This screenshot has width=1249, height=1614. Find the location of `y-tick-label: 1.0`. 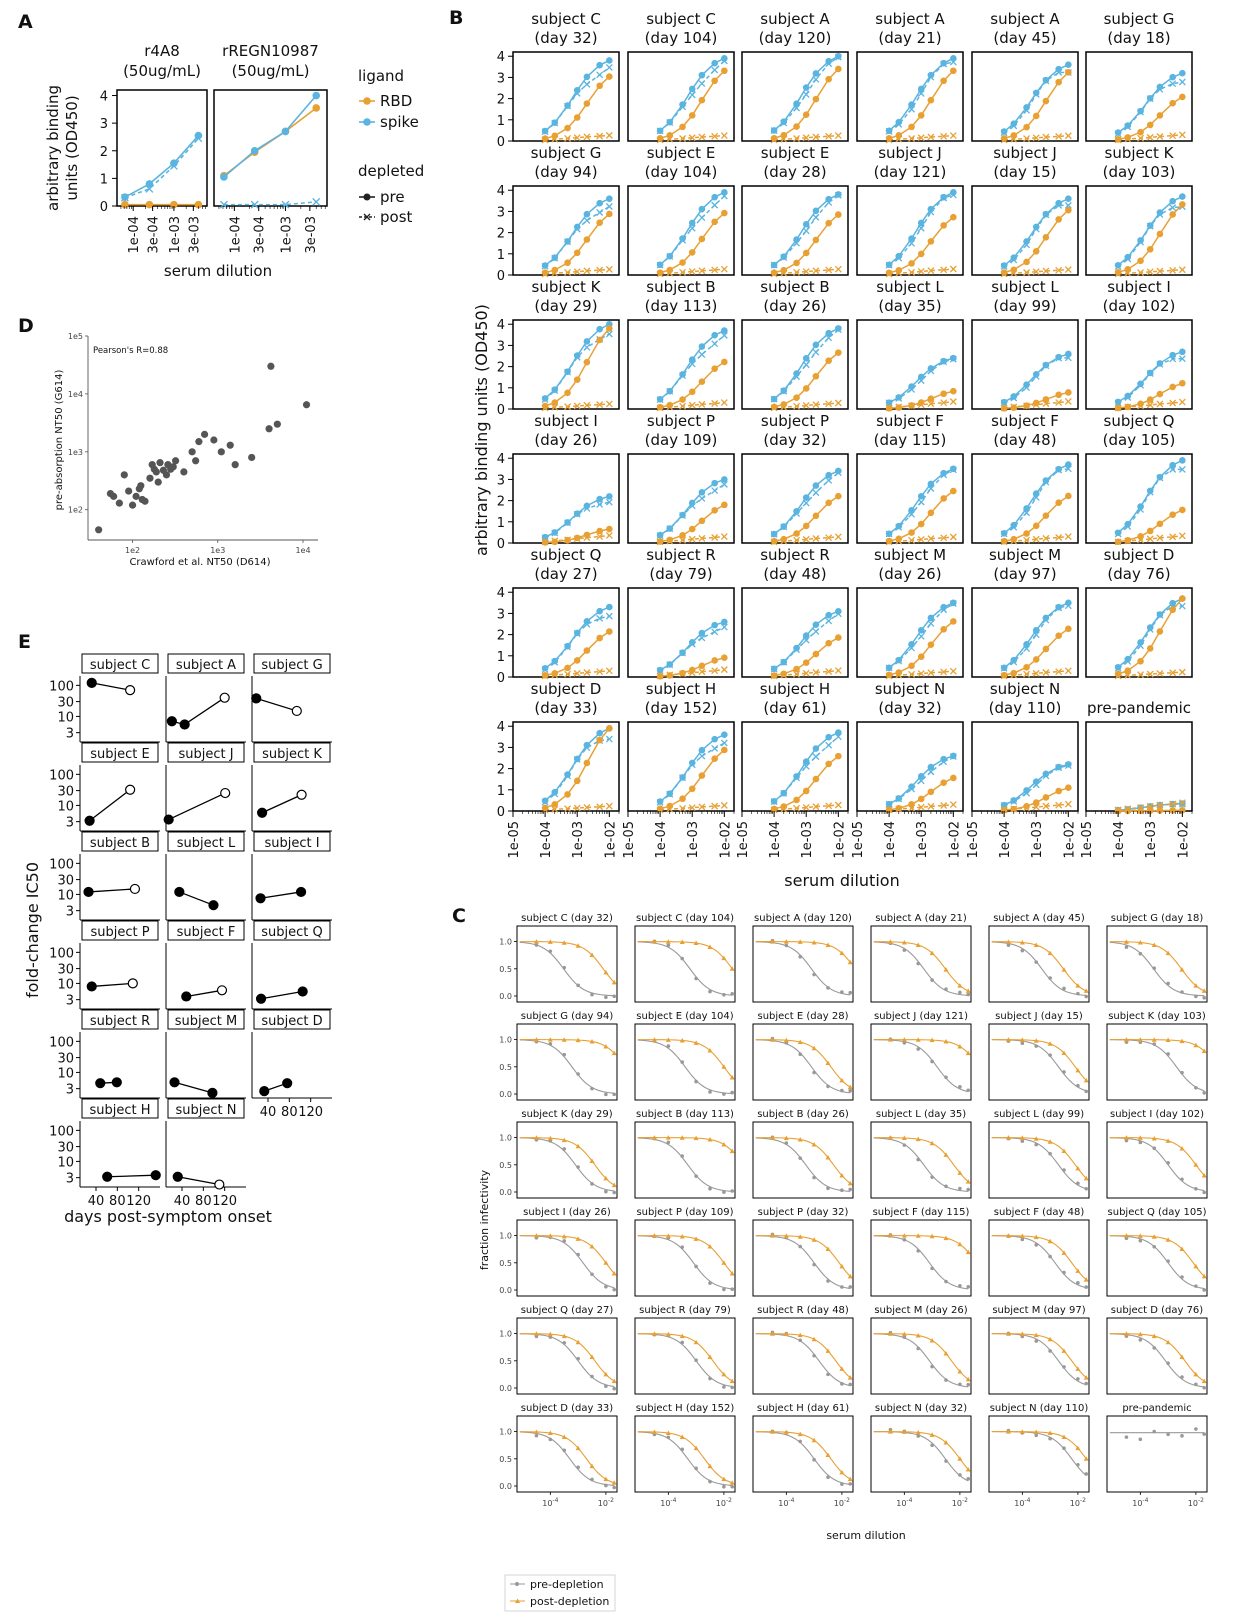

y-tick-label: 1.0 is located at coordinates (505, 1432).